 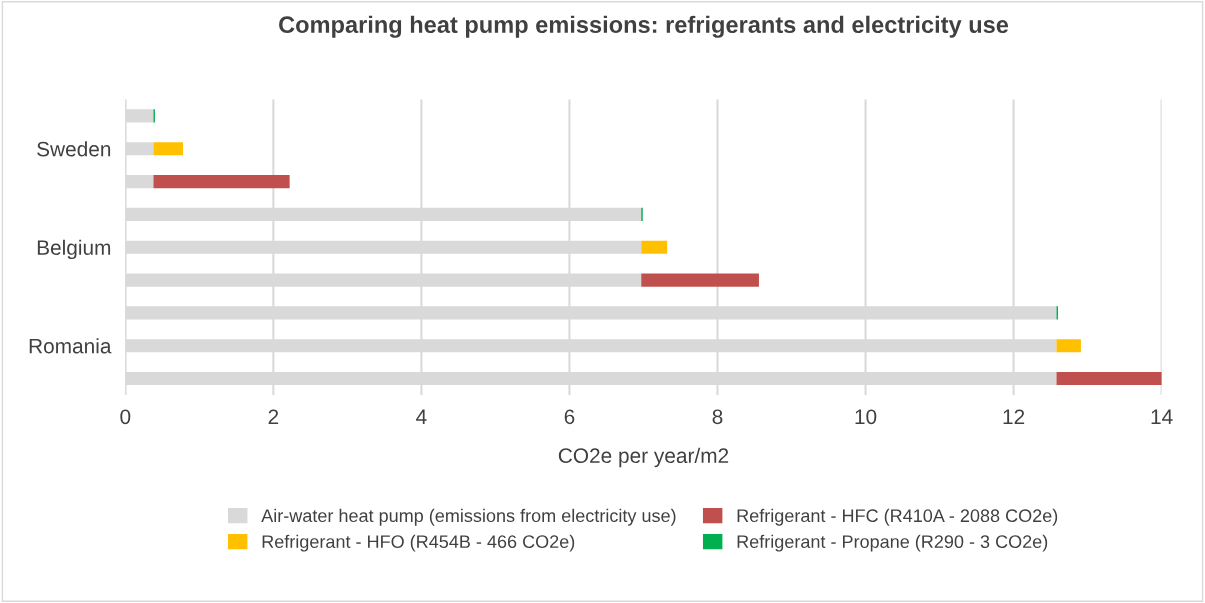 I want to click on x-tick-label: 0, so click(x=125, y=417).